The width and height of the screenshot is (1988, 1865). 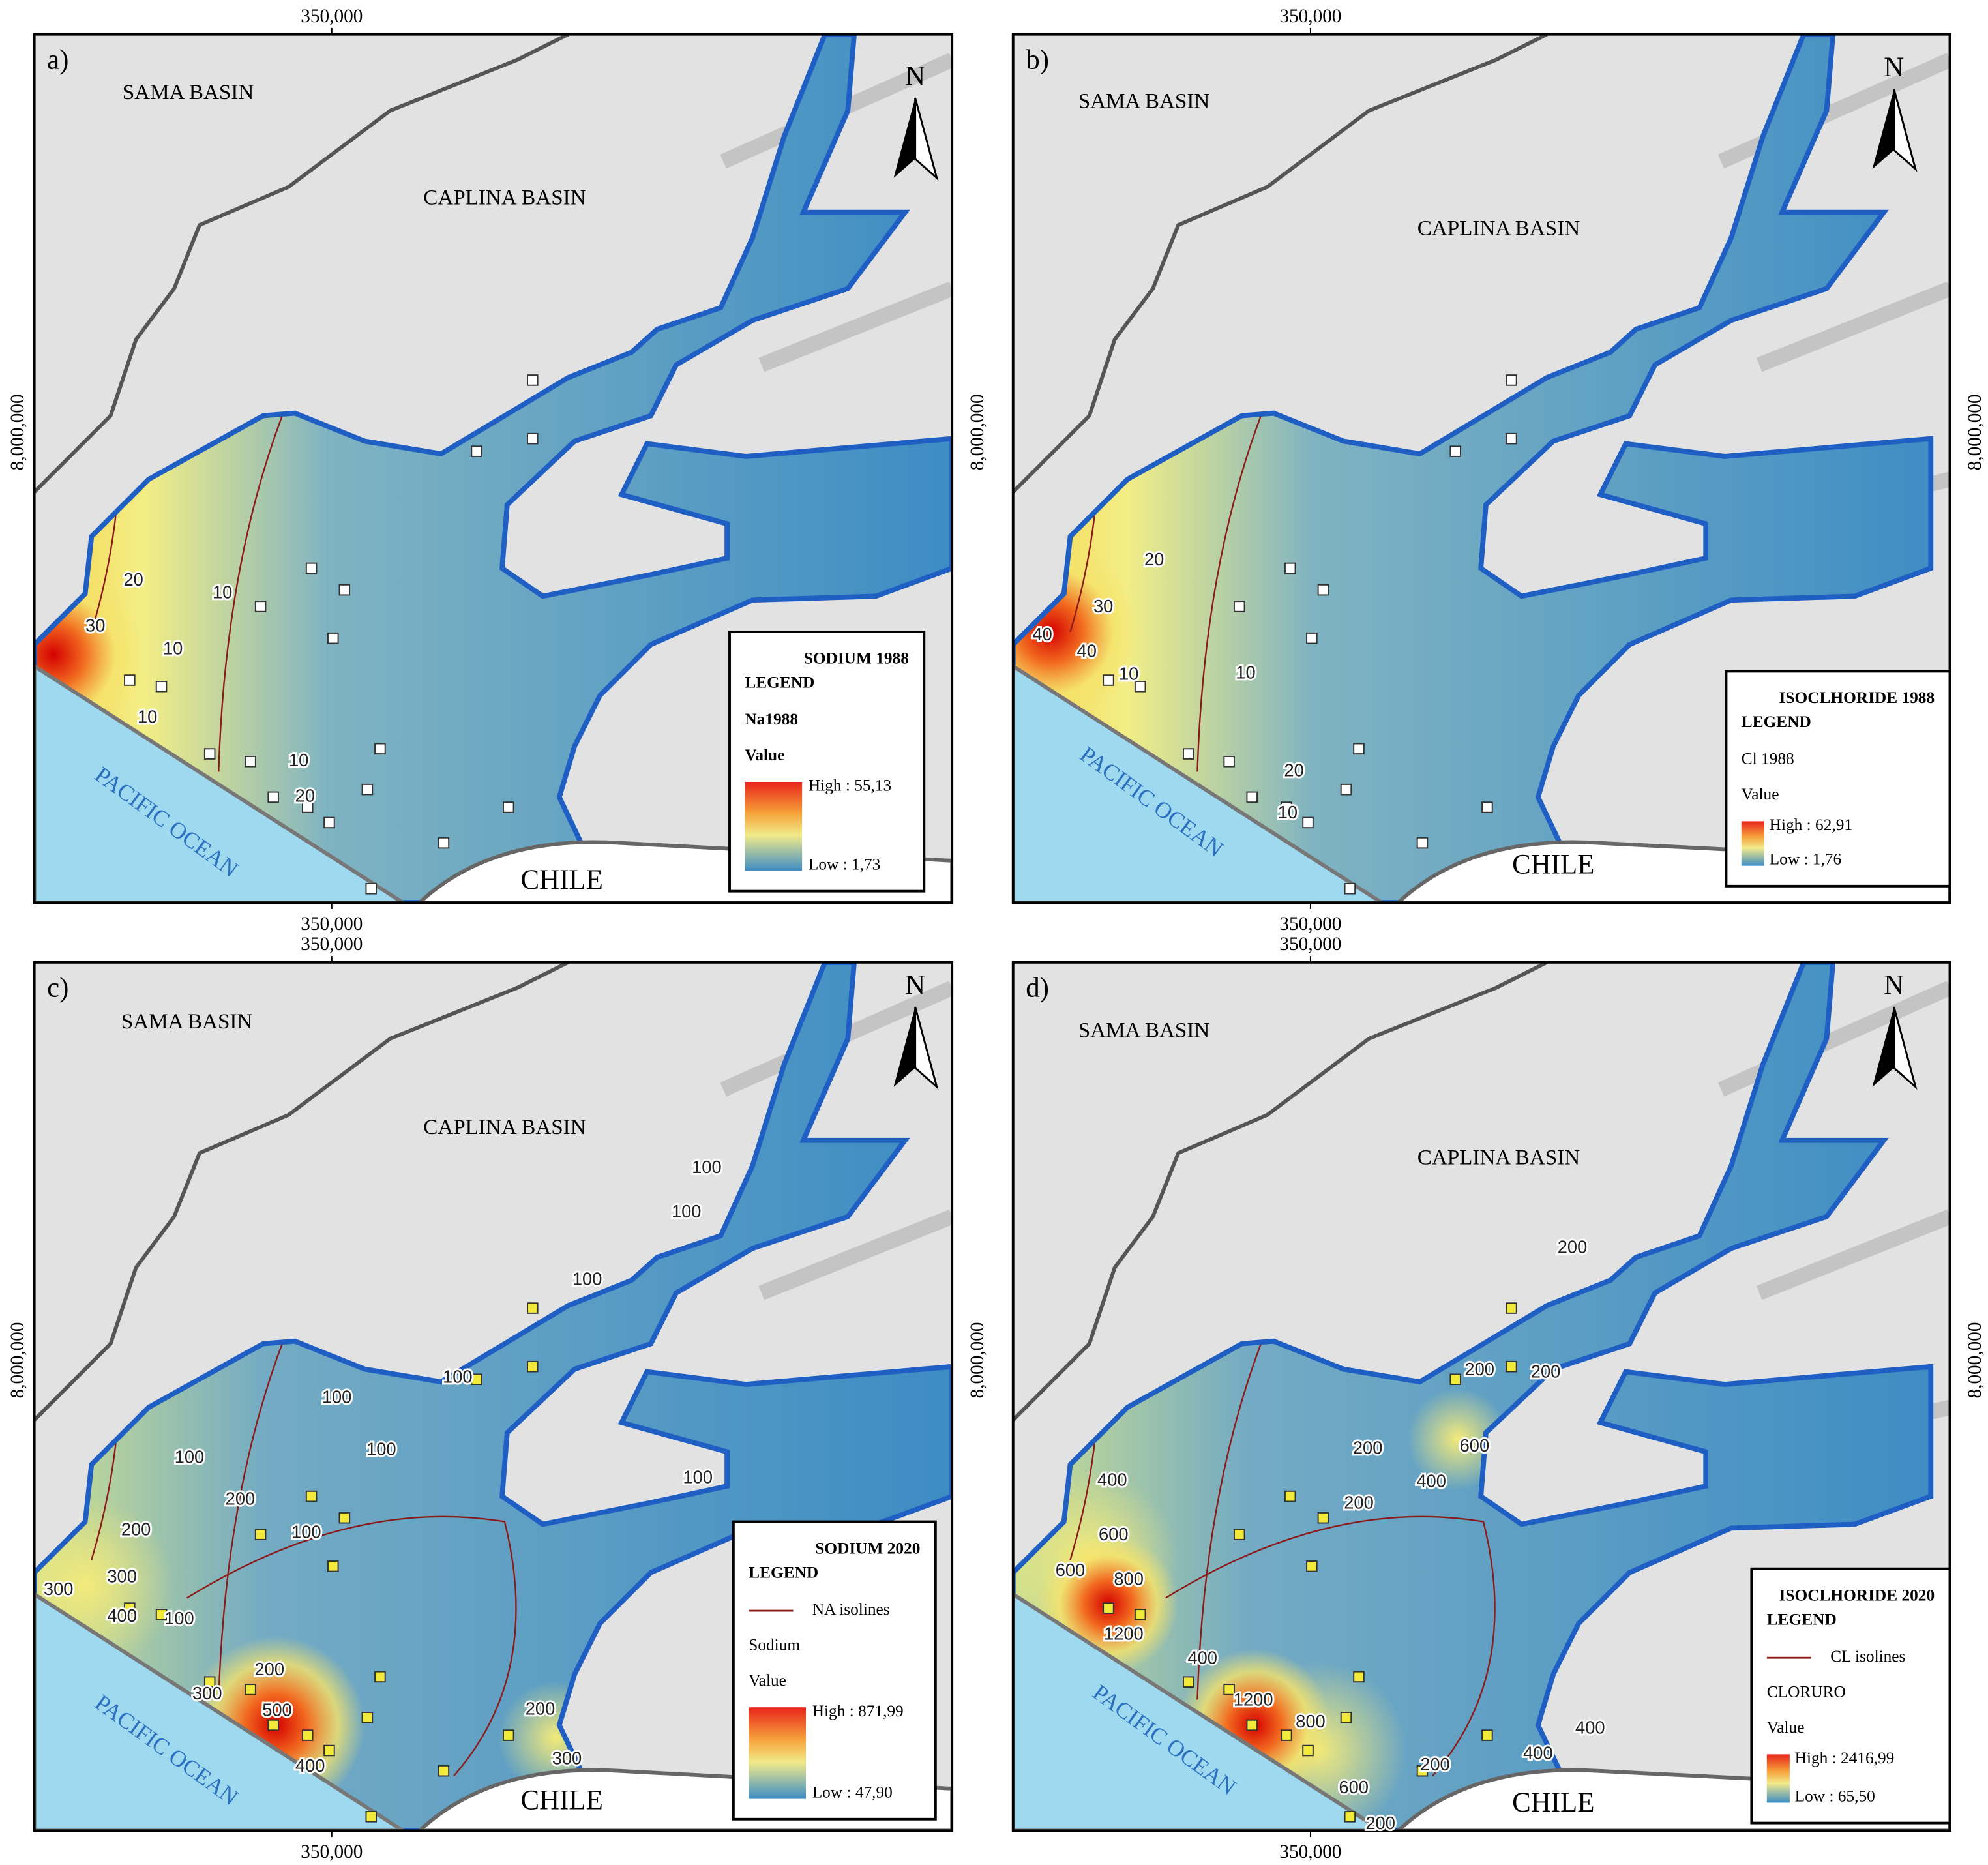 I want to click on legend-item: NA isolines, so click(x=851, y=1609).